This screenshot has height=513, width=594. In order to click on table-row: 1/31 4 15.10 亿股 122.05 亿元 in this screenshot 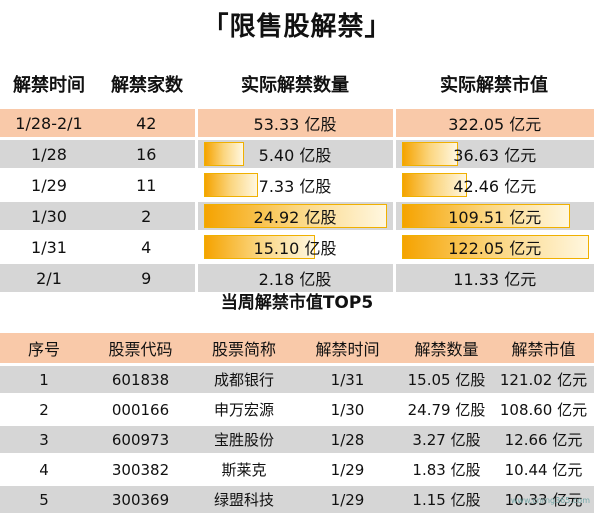, I will do `click(297, 247)`.